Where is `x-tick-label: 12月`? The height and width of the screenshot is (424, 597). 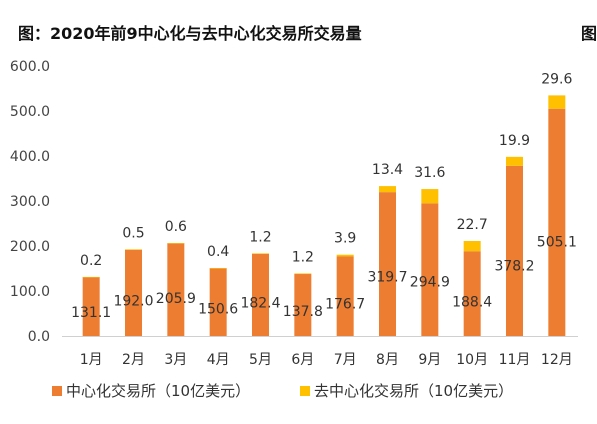 x-tick-label: 12月 is located at coordinates (557, 360).